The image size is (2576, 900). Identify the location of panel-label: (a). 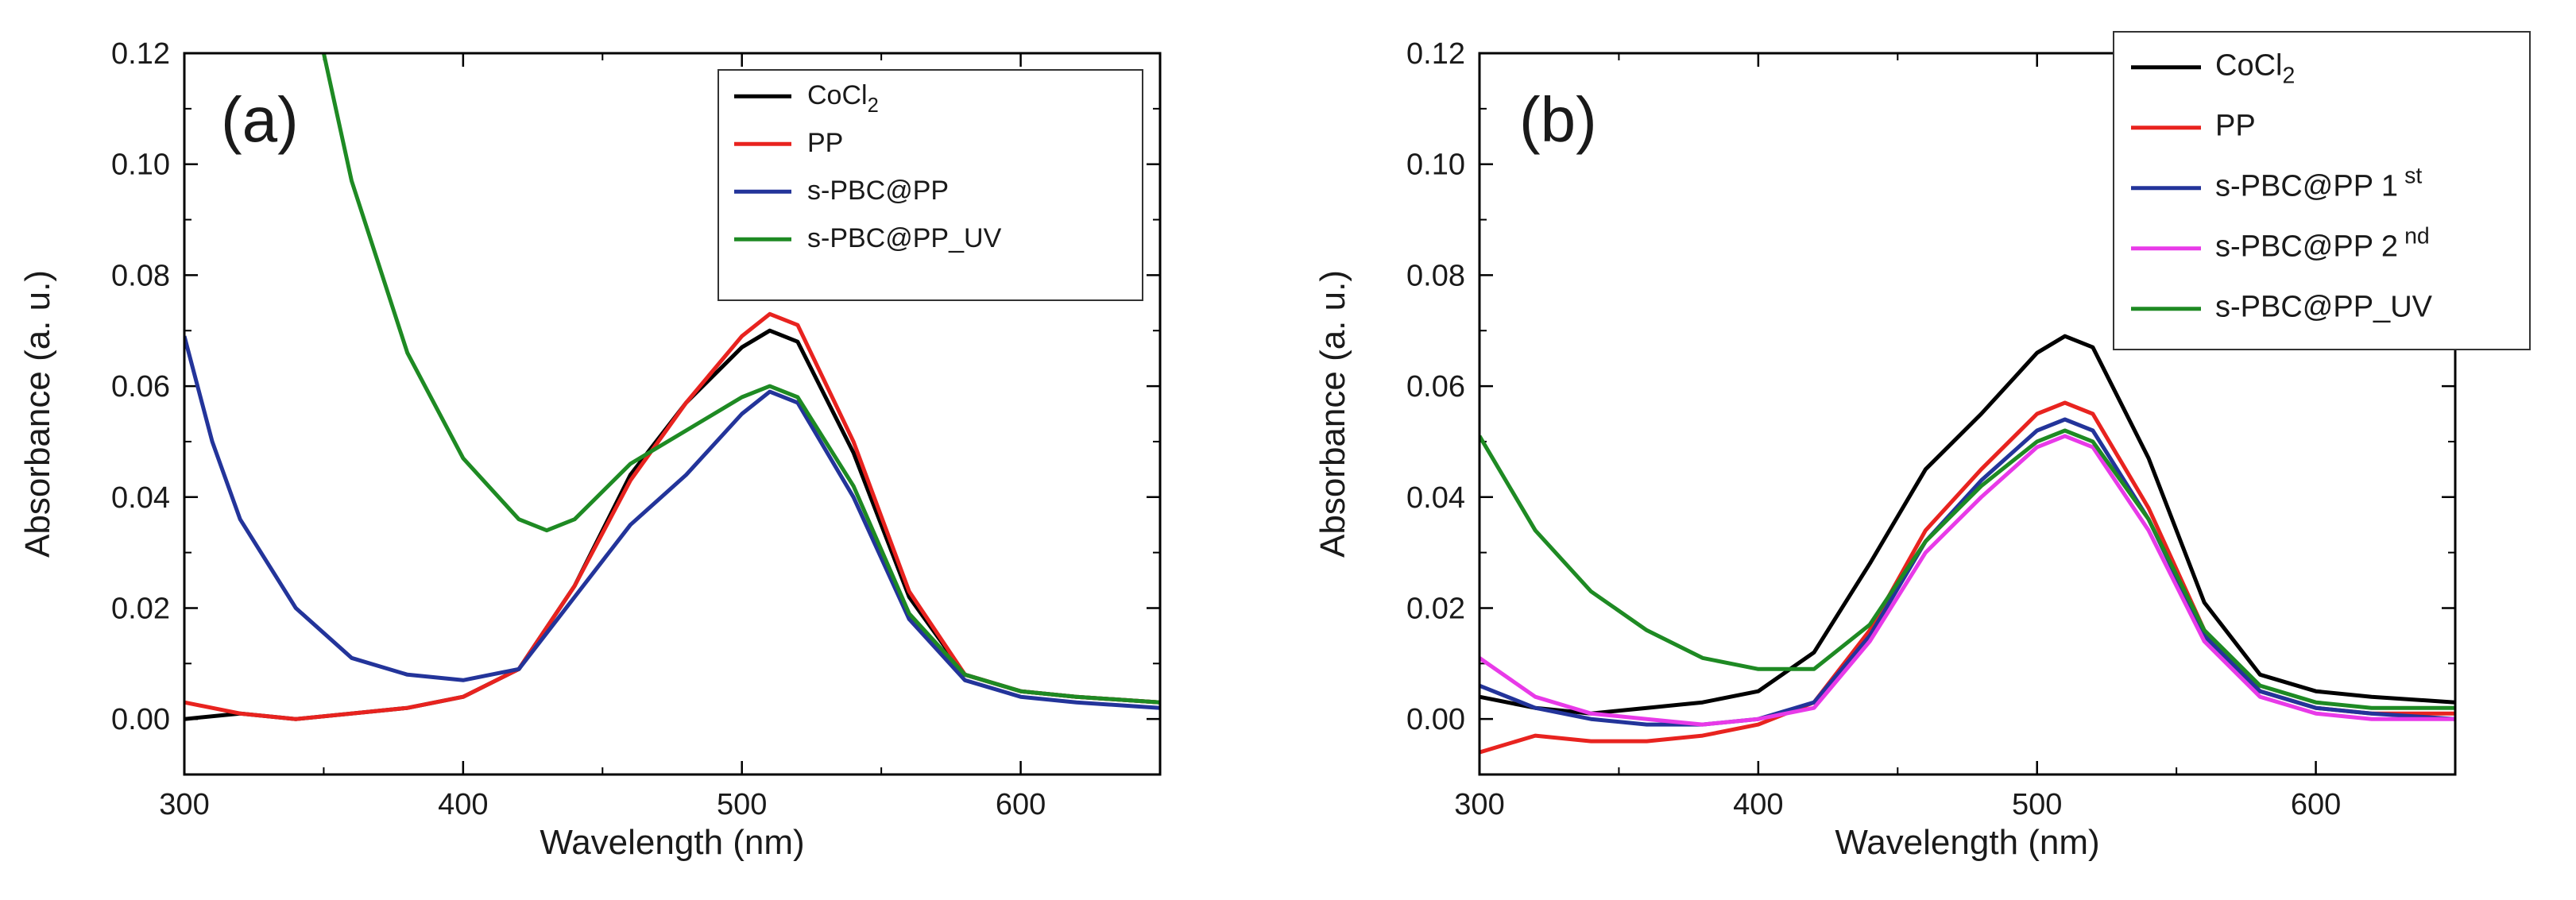
(260, 120).